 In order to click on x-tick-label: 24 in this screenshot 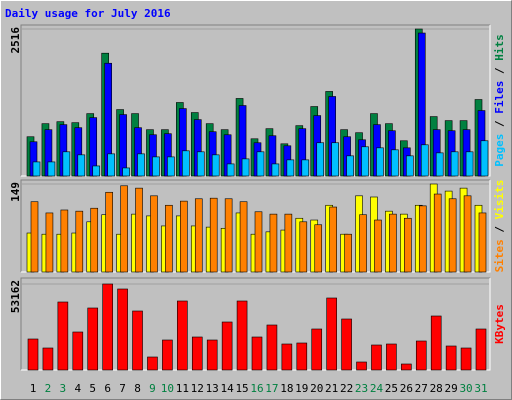, I will do `click(377, 388)`.